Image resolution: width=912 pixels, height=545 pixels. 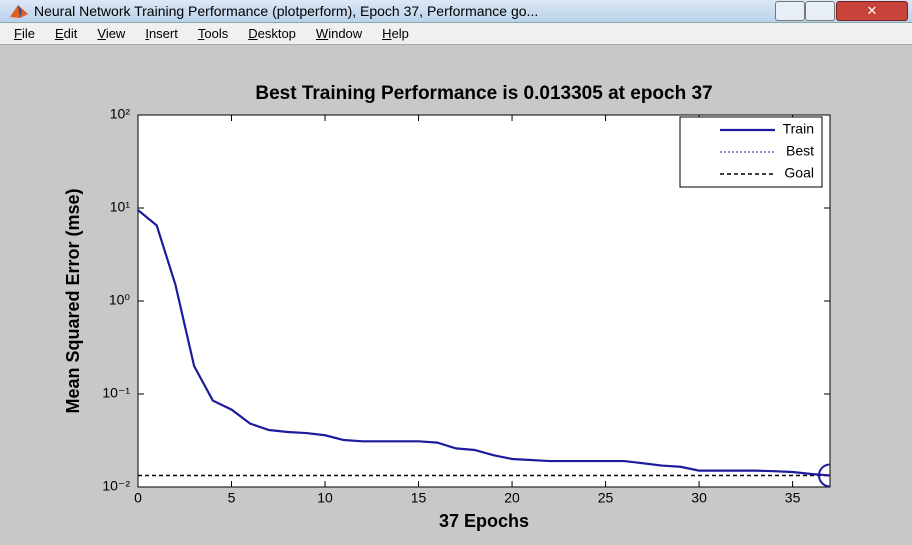 I want to click on close-button: ✕, so click(x=872, y=11).